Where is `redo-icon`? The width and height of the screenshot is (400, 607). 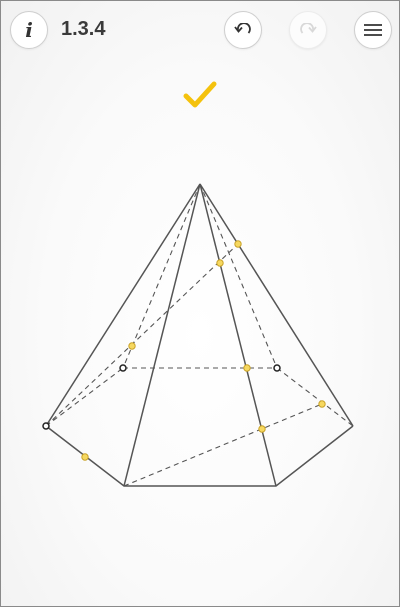
redo-icon is located at coordinates (308, 28).